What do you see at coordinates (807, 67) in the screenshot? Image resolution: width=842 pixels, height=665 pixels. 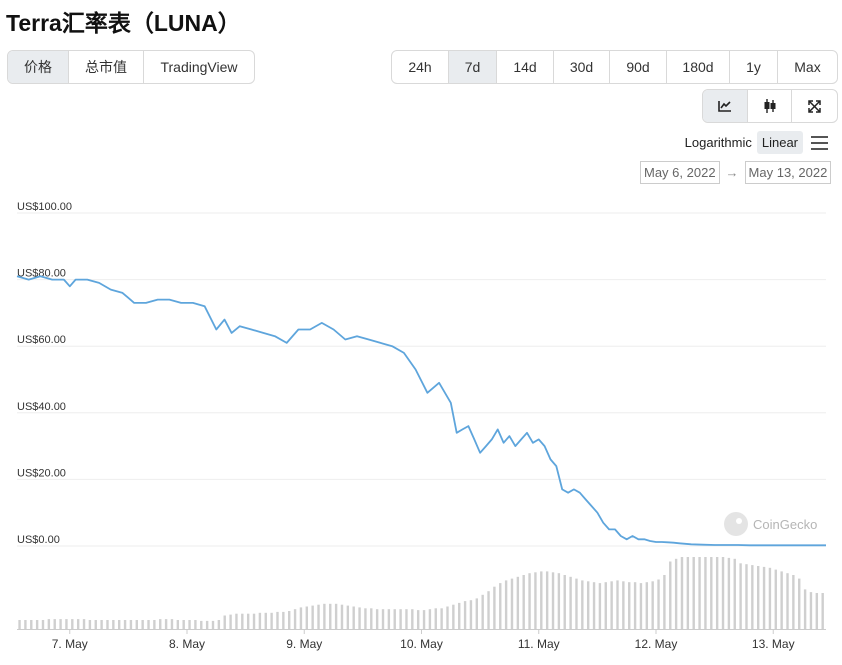 I see `range-max-button: Max` at bounding box center [807, 67].